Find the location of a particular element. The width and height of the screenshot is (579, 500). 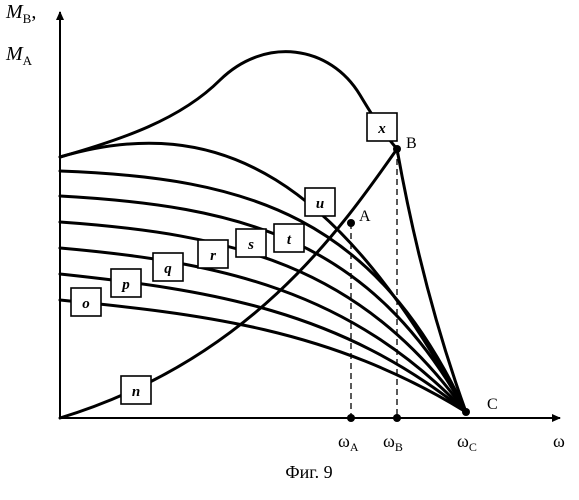

label-r: r is located at coordinates (213, 256).